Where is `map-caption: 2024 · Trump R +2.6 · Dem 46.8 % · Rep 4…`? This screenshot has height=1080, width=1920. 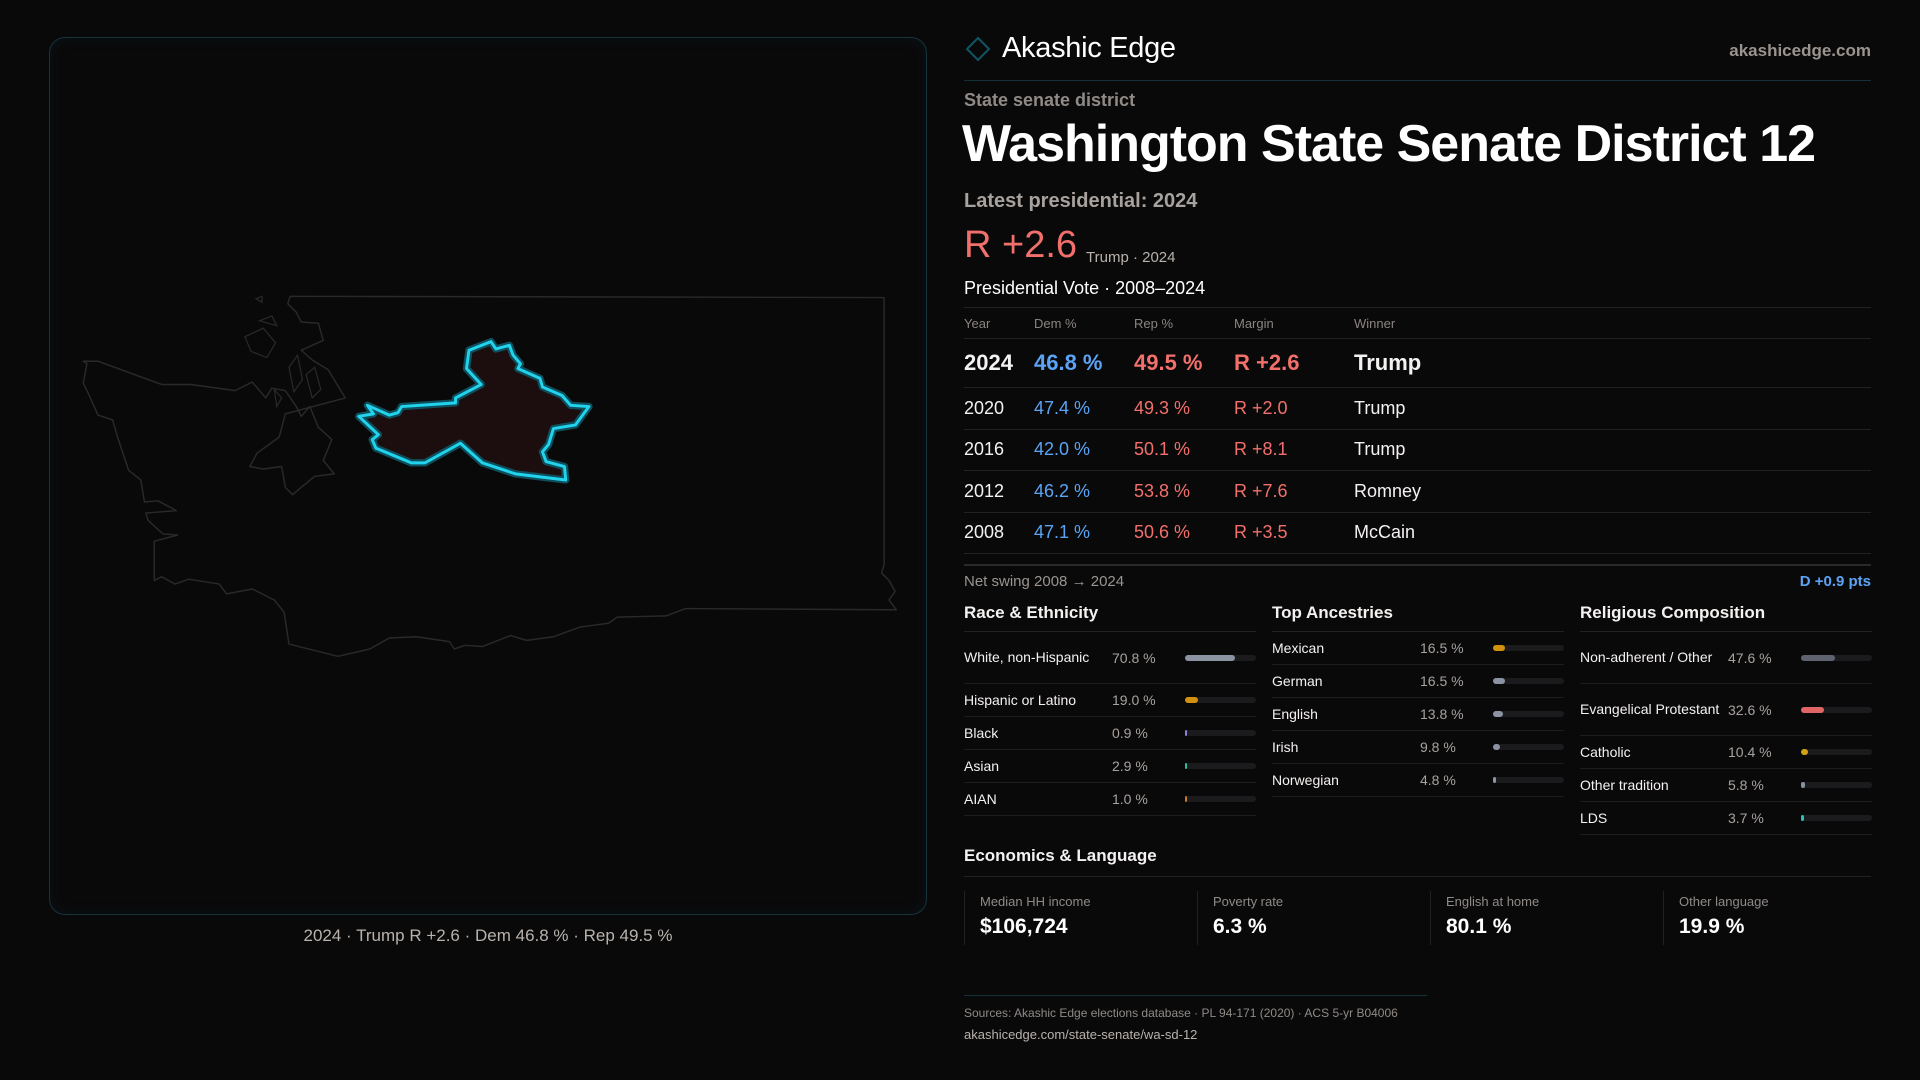
map-caption: 2024 · Trump R +2.6 · Dem 46.8 % · Rep 4… is located at coordinates (488, 935).